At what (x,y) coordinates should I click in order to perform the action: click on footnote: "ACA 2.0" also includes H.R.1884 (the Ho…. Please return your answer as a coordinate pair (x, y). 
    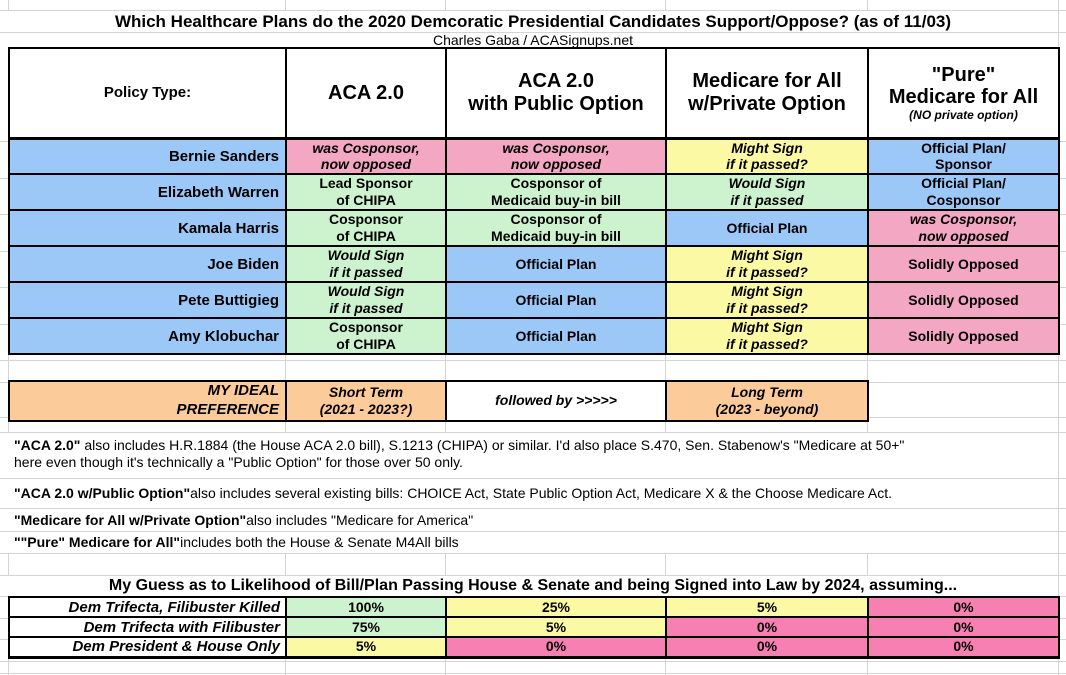
    Looking at the image, I should click on (533, 455).